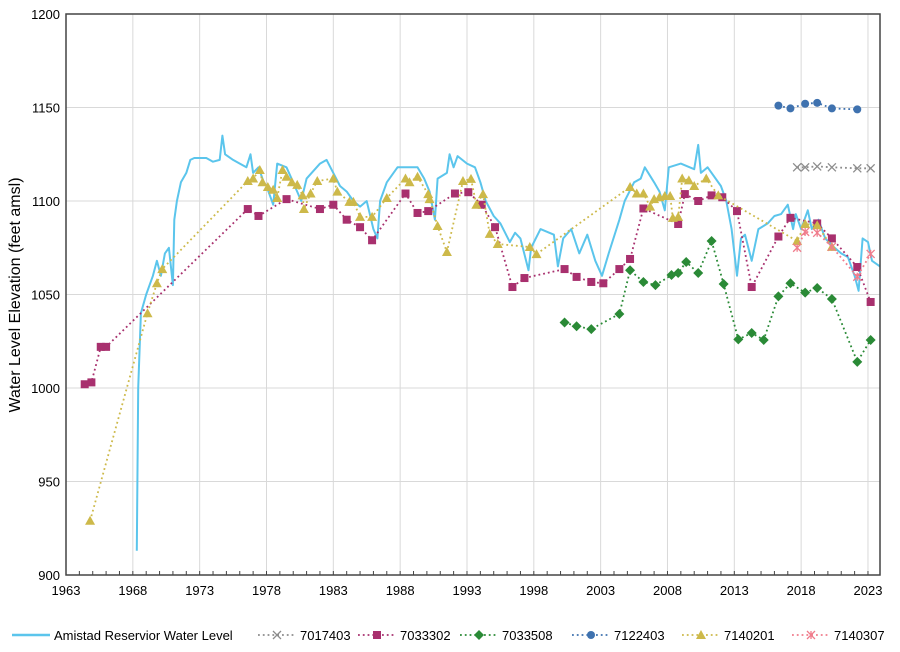  What do you see at coordinates (45, 14) in the screenshot?
I see `y-tick-label: 1200` at bounding box center [45, 14].